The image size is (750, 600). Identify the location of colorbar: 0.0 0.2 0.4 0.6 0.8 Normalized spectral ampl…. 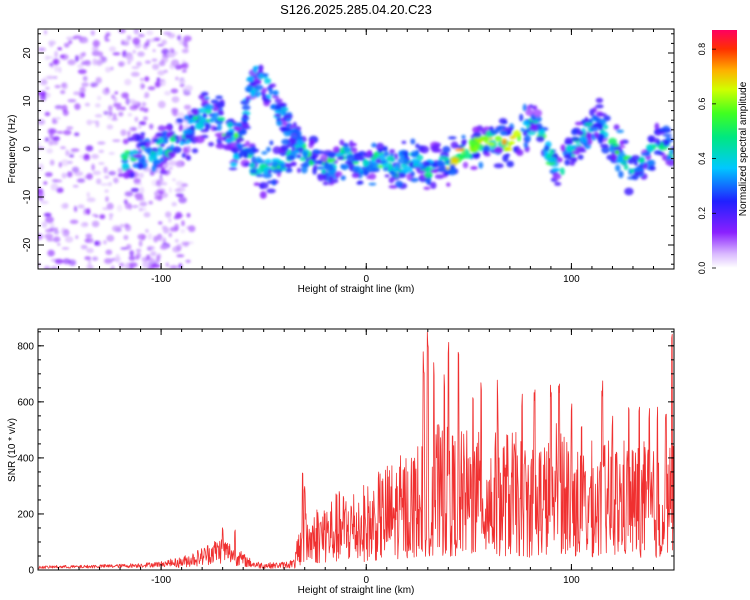
(723, 152).